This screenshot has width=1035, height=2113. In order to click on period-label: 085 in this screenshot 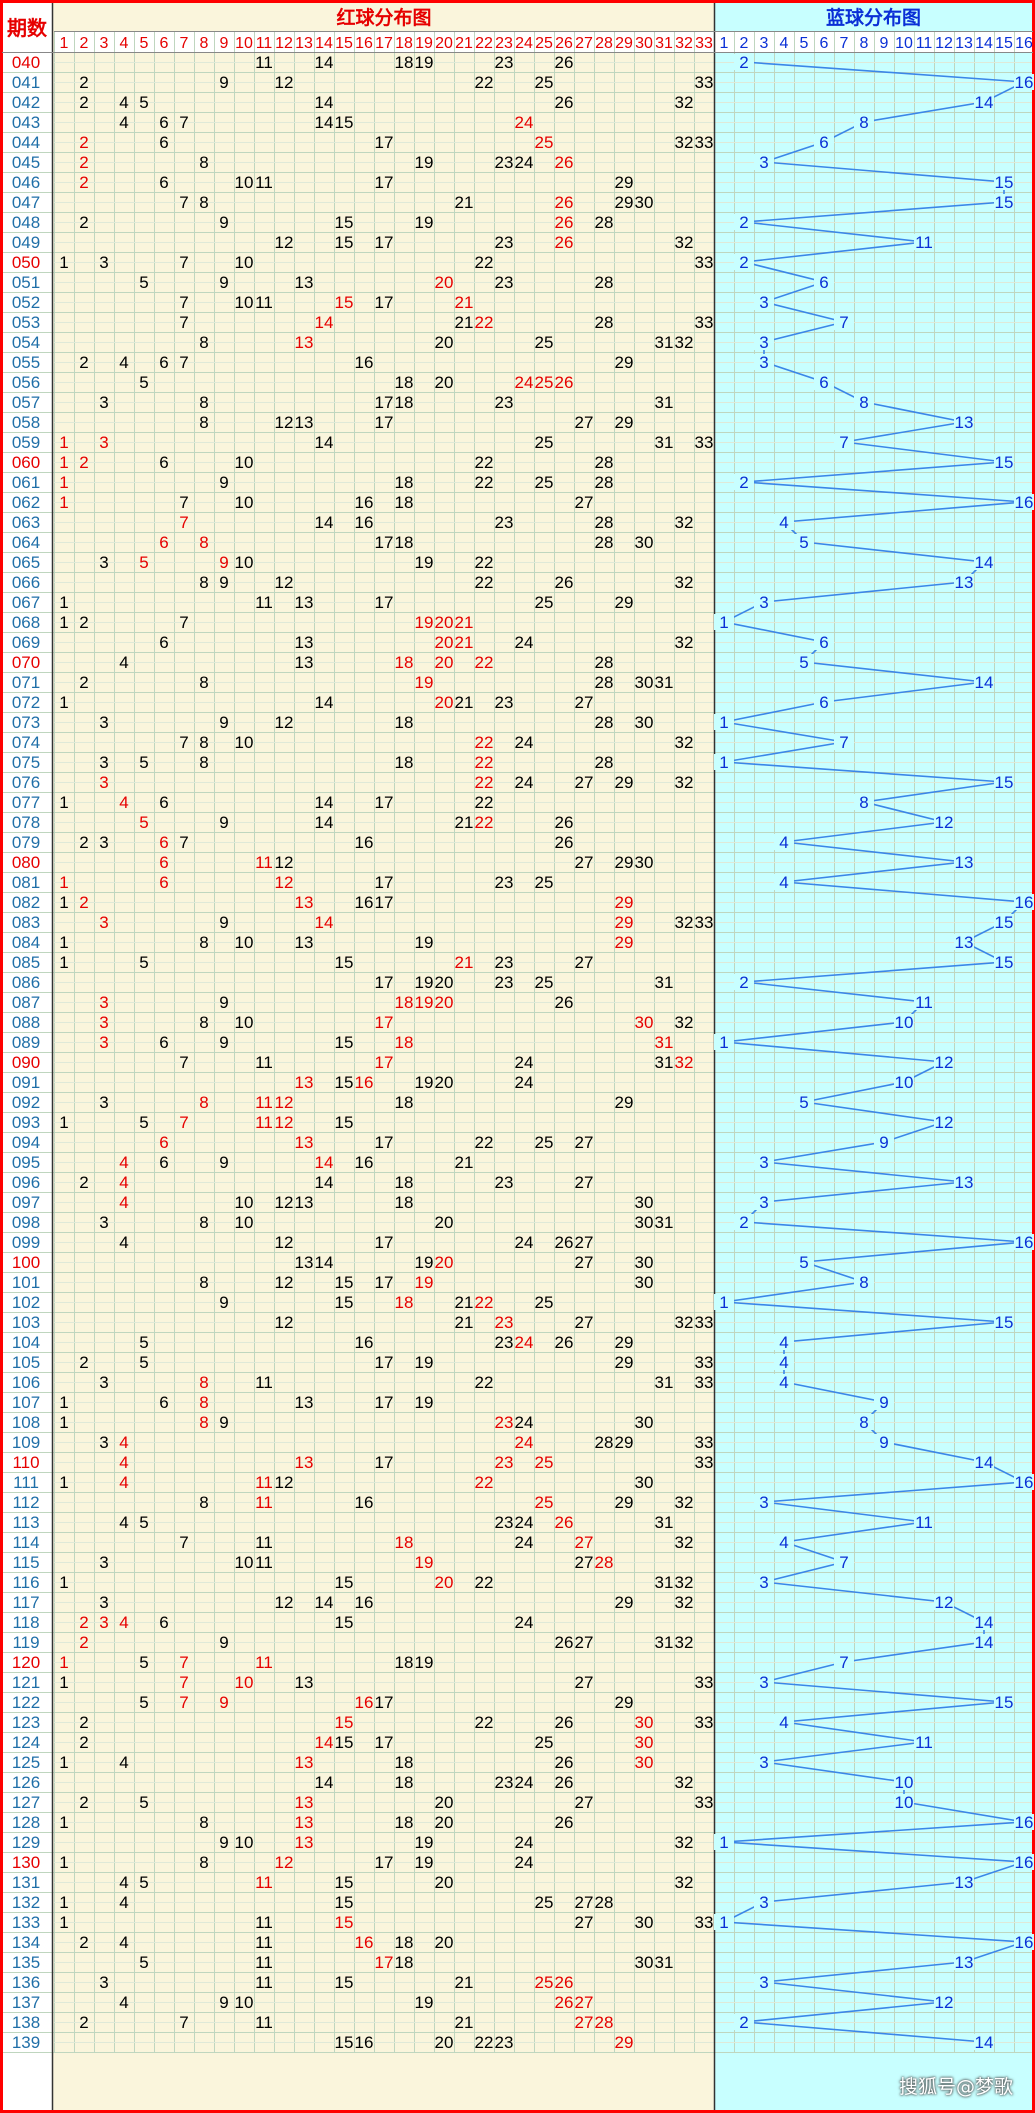, I will do `click(26, 962)`.